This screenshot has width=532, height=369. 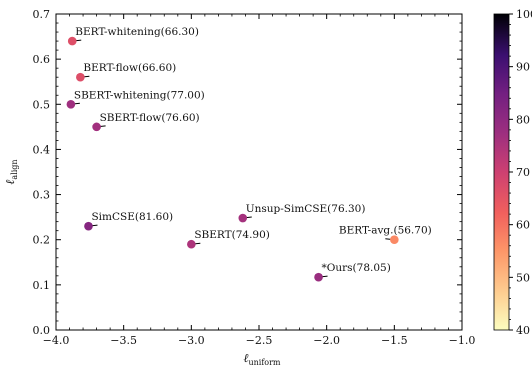 What do you see at coordinates (132, 217) in the screenshot?
I see `point-label: SimCSE(81.60)` at bounding box center [132, 217].